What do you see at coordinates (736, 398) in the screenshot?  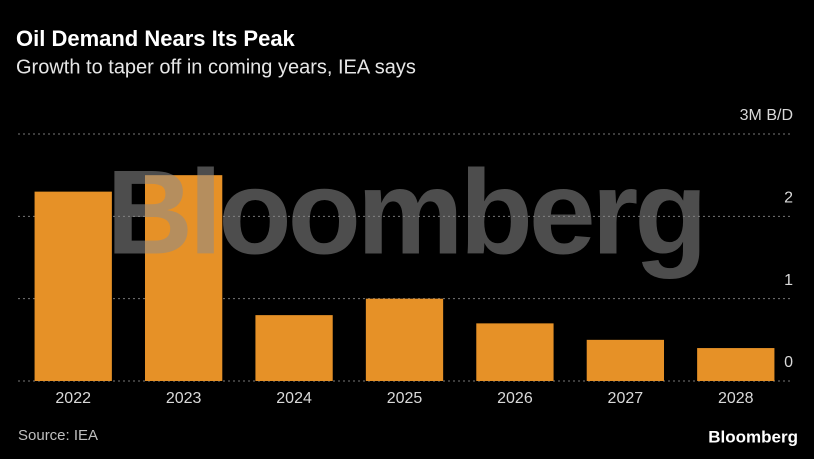 I see `x-tick-label: 2028` at bounding box center [736, 398].